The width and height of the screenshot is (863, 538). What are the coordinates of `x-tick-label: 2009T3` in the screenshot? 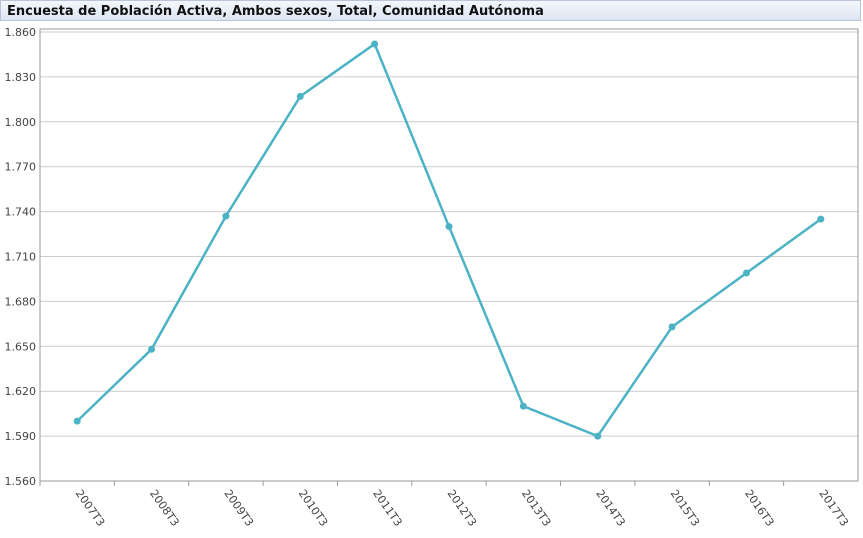 It's located at (238, 508).